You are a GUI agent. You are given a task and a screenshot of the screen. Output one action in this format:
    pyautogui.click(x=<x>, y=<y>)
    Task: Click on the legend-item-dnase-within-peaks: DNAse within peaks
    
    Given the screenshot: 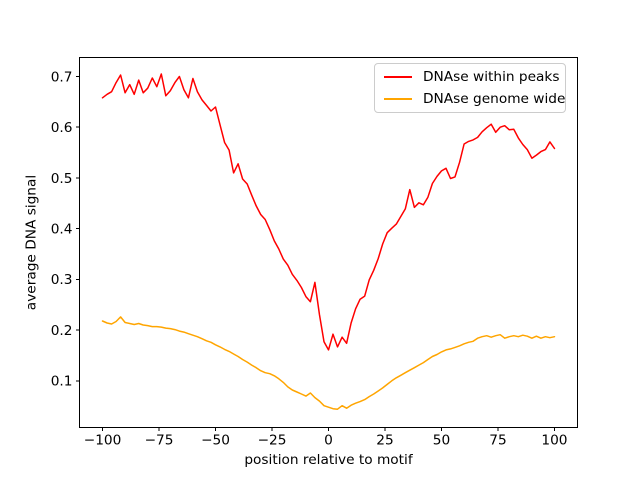 What is the action you would take?
    pyautogui.click(x=470, y=76)
    